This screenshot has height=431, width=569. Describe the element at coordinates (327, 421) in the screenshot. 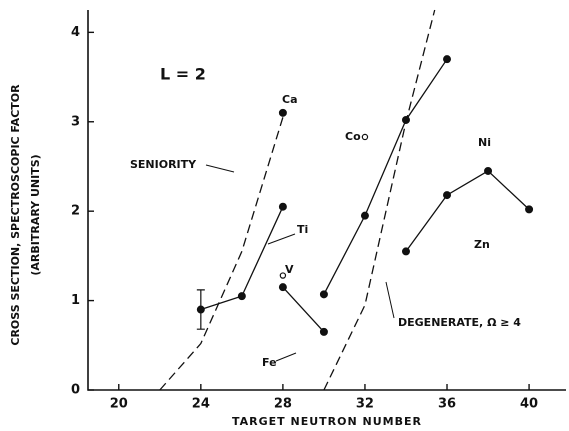

I see `x-axis-title: TARGET NEUTRON NUMBER` at that location.